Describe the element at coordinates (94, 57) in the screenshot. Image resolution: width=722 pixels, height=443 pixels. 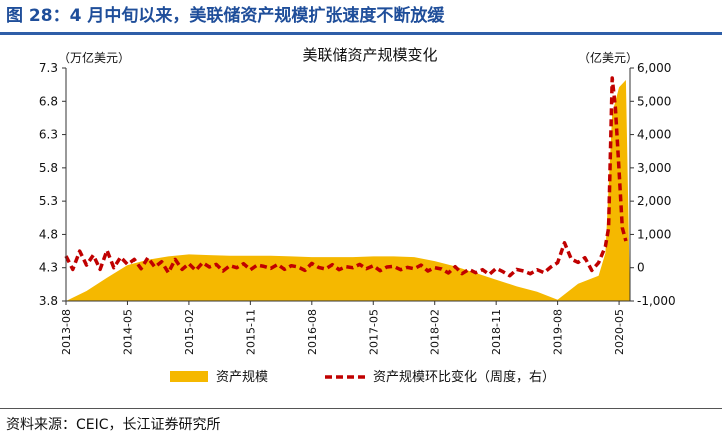
I see `left-axis-unit: （万亿美元）` at that location.